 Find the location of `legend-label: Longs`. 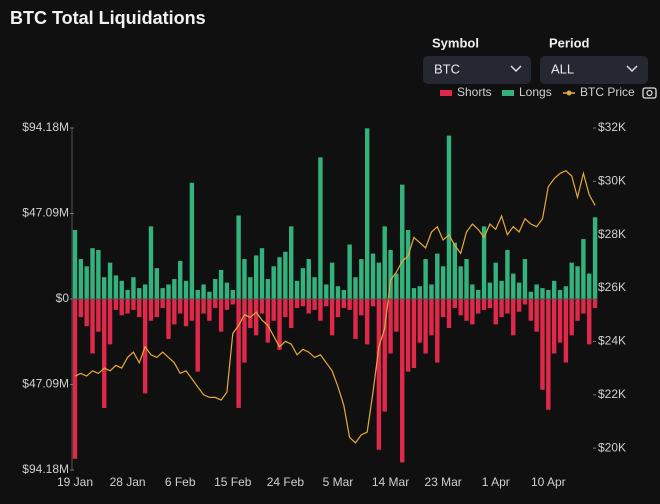

legend-label: Longs is located at coordinates (535, 92).